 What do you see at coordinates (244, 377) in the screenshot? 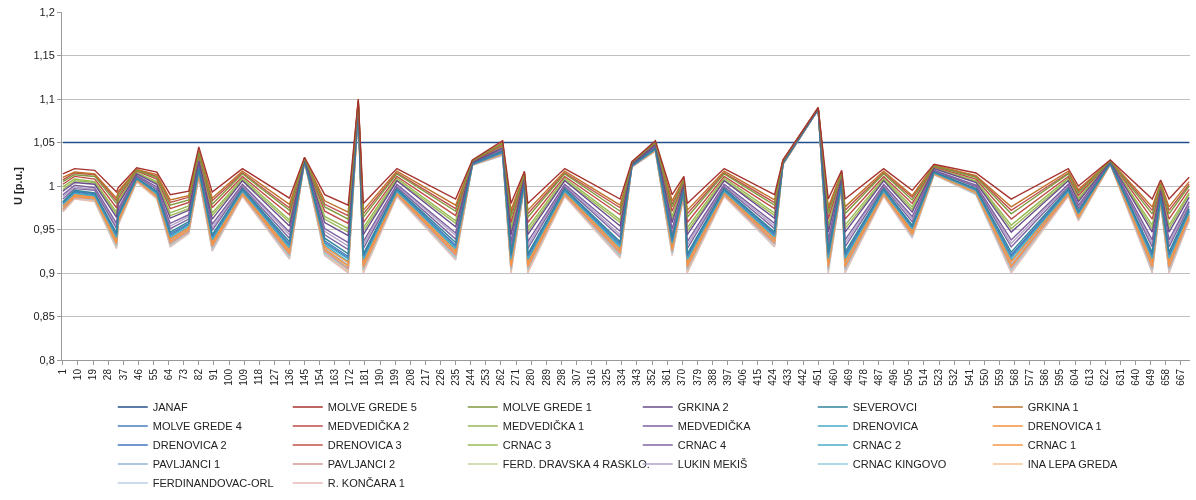
I see `x-tick-label: 109` at bounding box center [244, 377].